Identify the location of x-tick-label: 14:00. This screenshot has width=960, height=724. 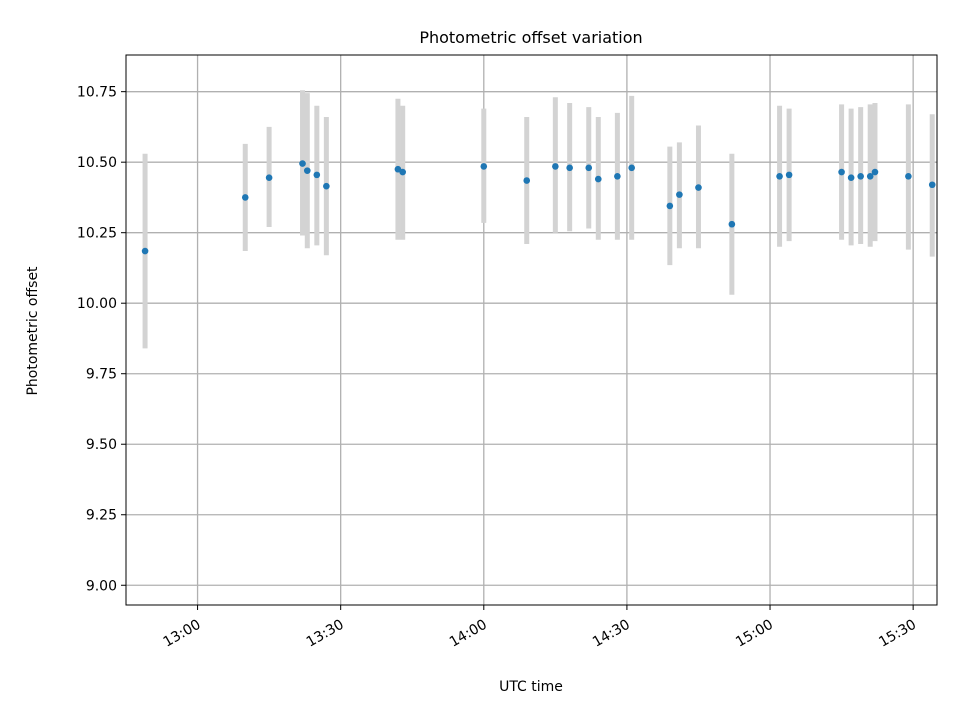
(468, 634).